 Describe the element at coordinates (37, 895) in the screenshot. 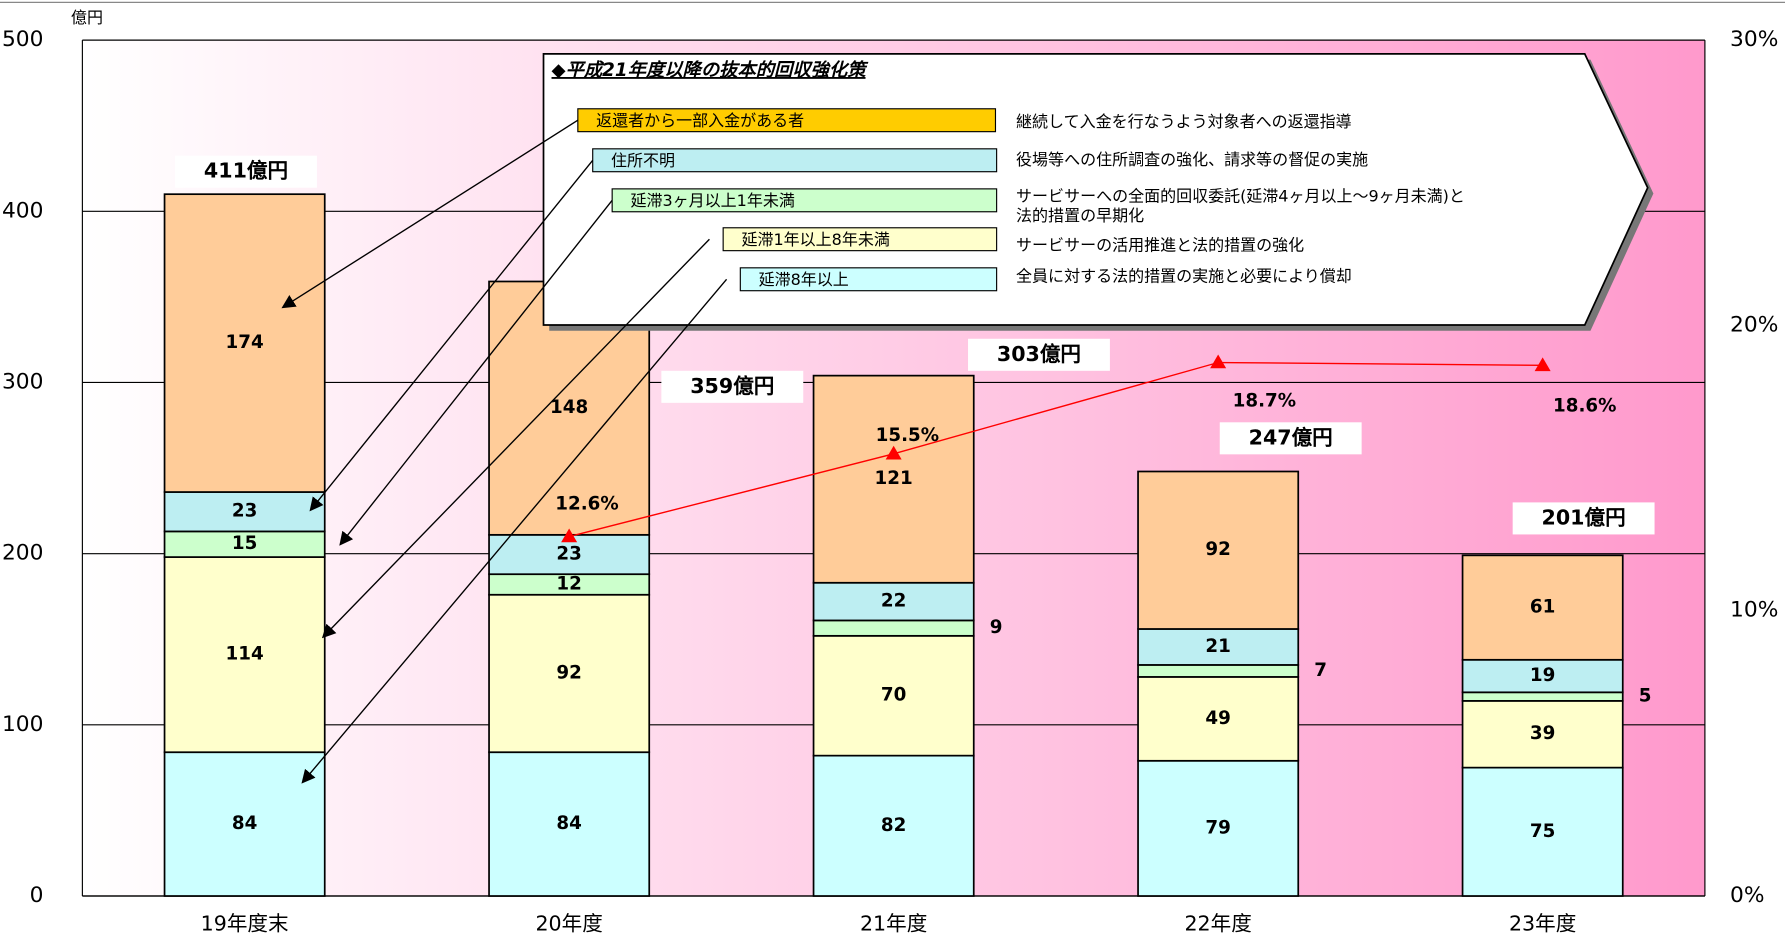

I see `y-tick-label: 0` at that location.